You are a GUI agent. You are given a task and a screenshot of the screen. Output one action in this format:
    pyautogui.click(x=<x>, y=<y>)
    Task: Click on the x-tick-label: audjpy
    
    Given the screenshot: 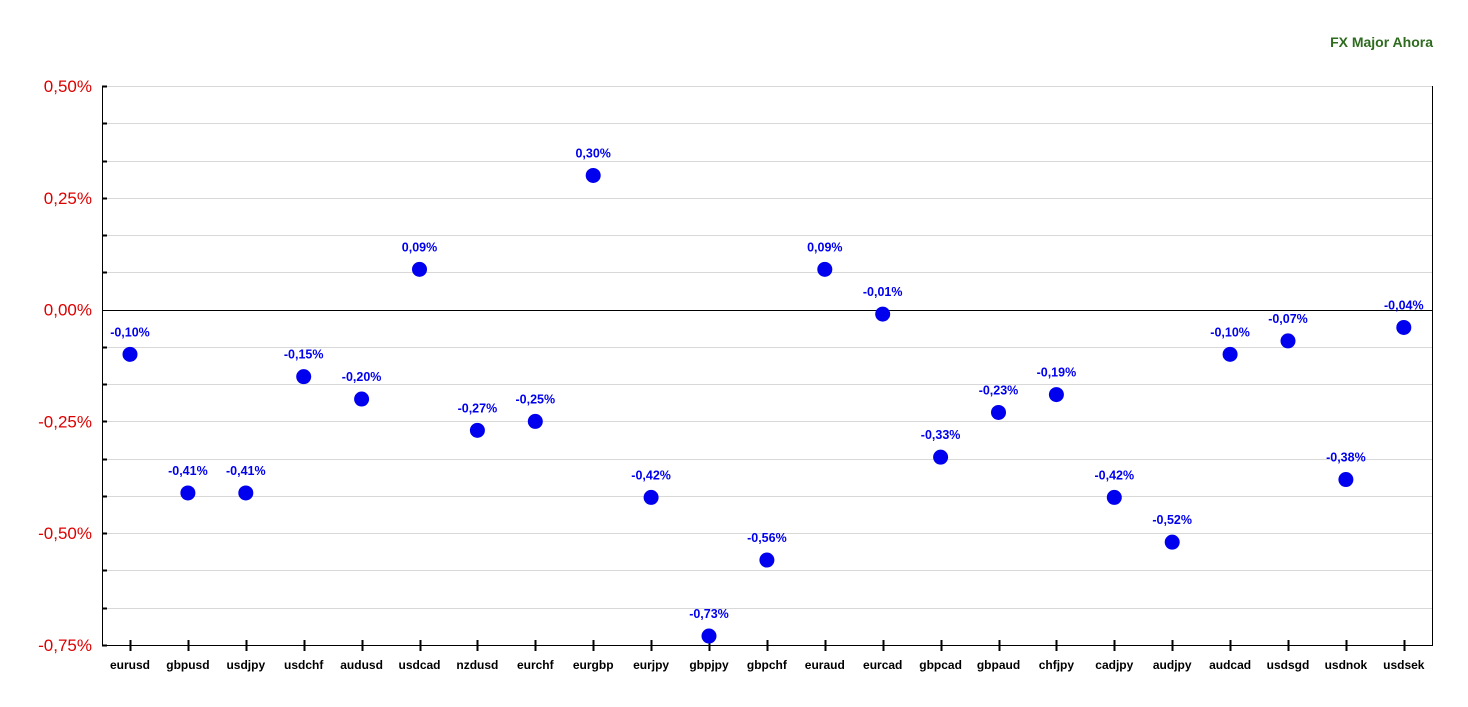 What is the action you would take?
    pyautogui.click(x=1172, y=665)
    